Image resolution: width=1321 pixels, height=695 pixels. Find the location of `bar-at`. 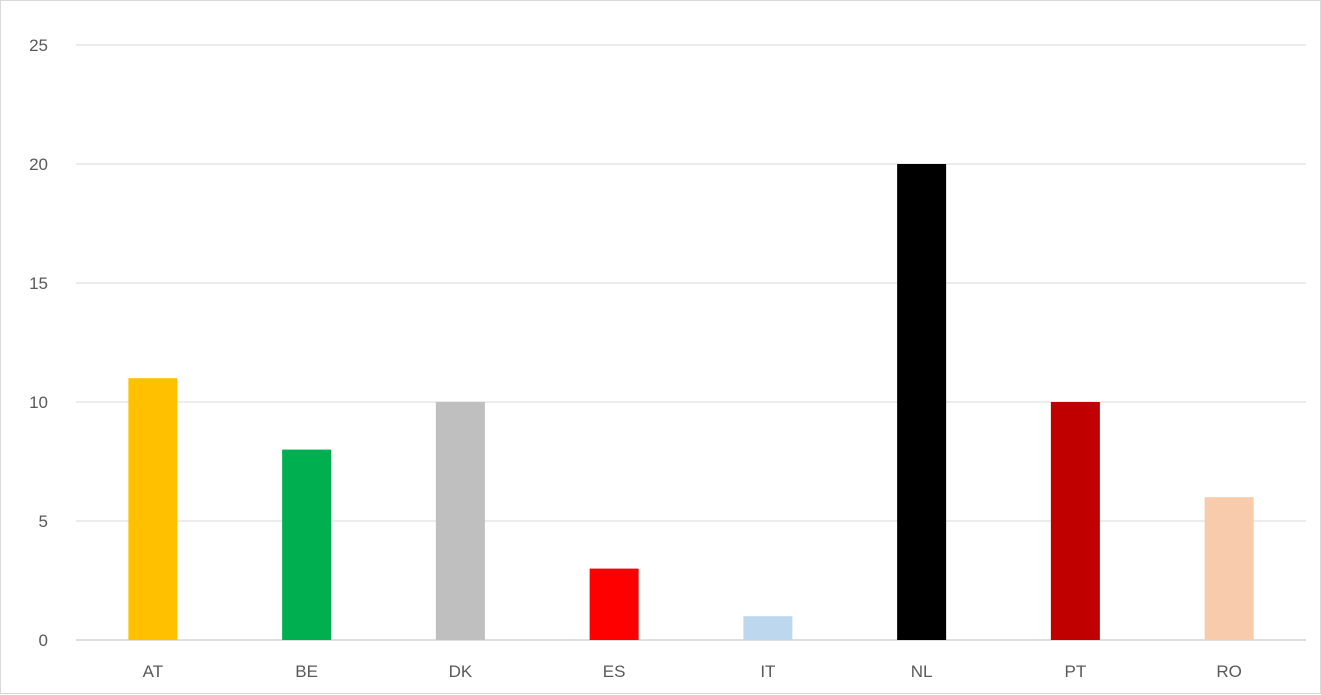

bar-at is located at coordinates (153, 509).